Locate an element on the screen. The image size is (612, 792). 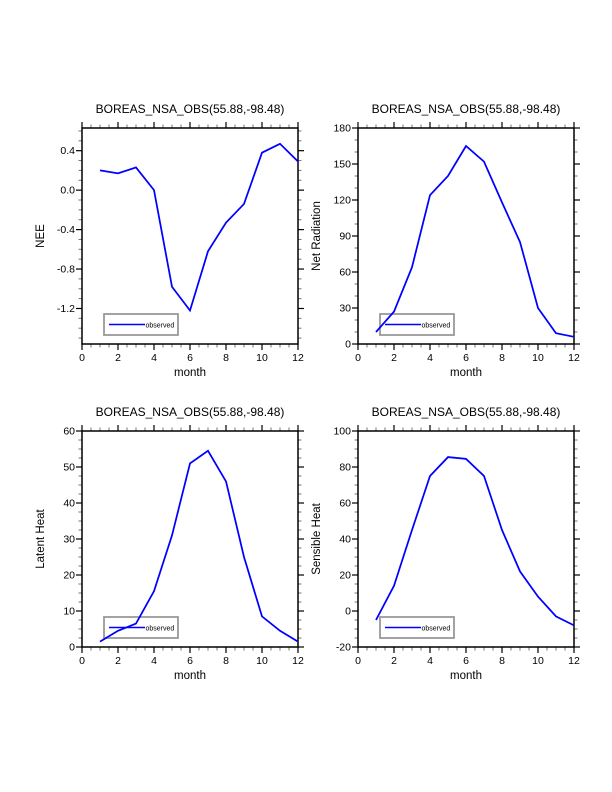
y-tick-label: 90 is located at coordinates (345, 237).